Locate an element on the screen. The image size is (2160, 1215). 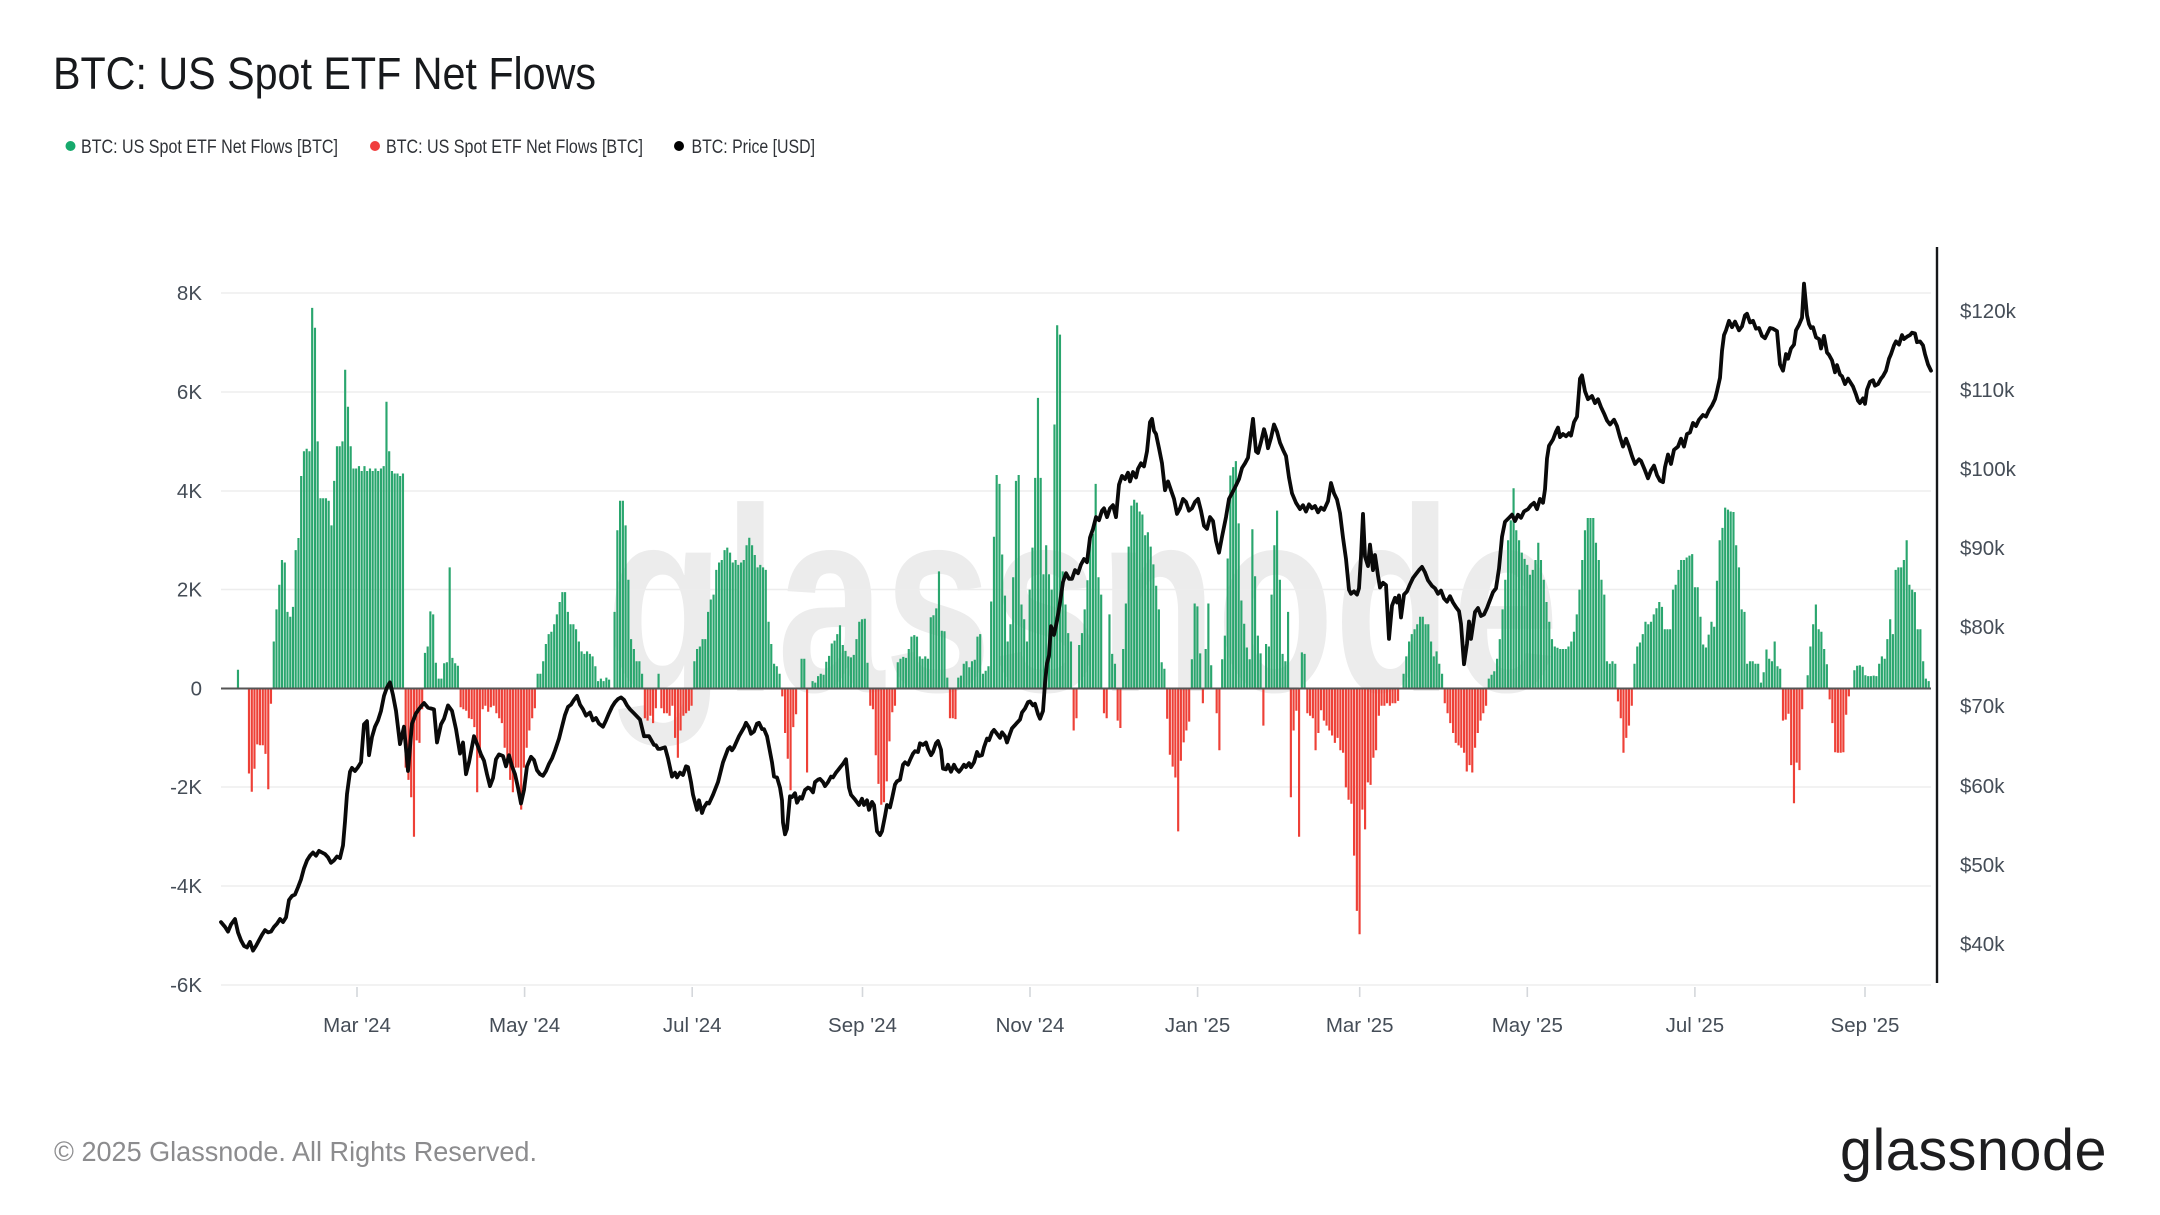
svg-text: $40k is located at coordinates (1982, 944).